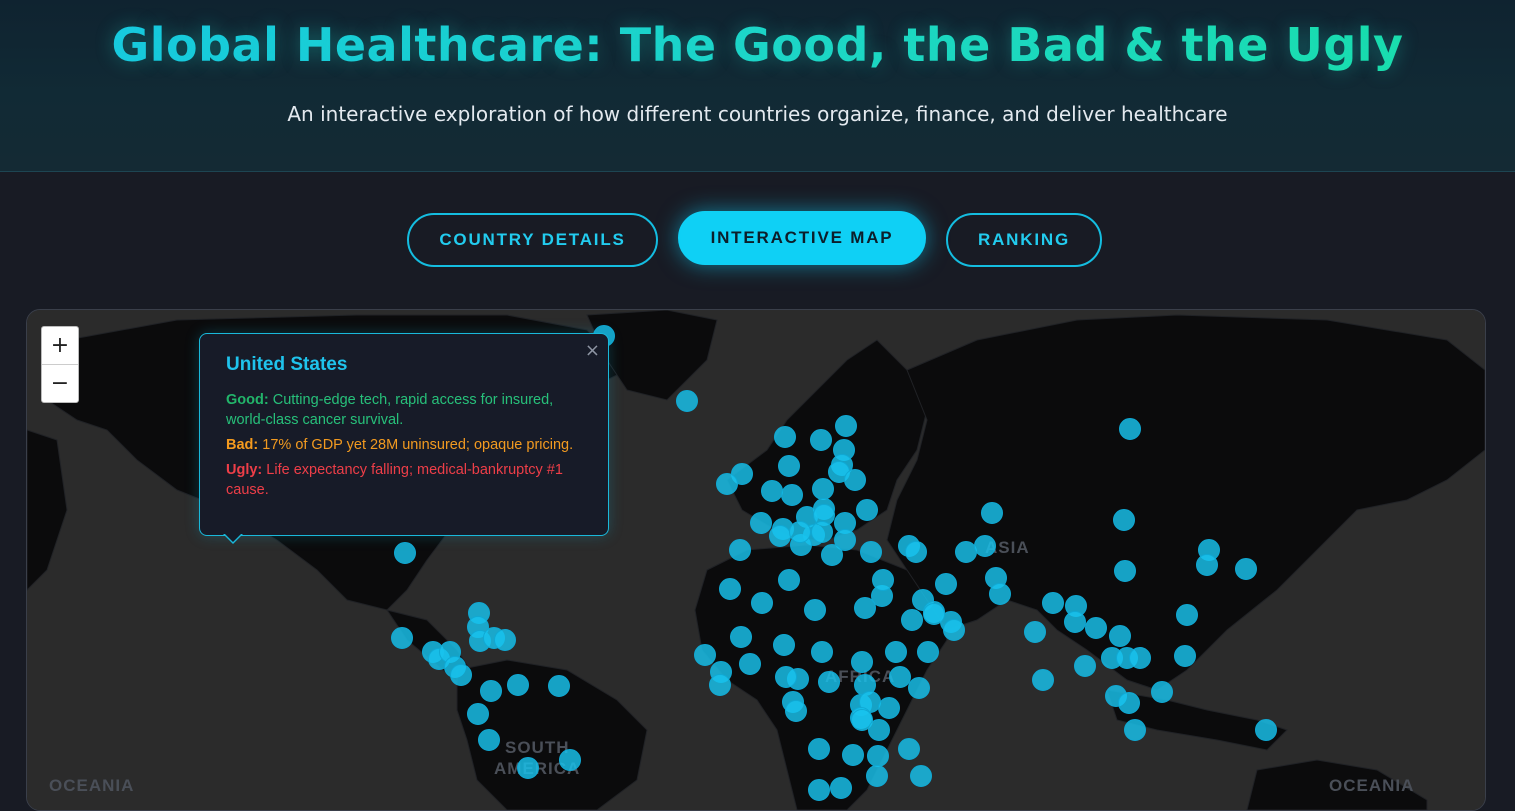 This screenshot has height=811, width=1515. I want to click on zoom-in-button: +, so click(60, 345).